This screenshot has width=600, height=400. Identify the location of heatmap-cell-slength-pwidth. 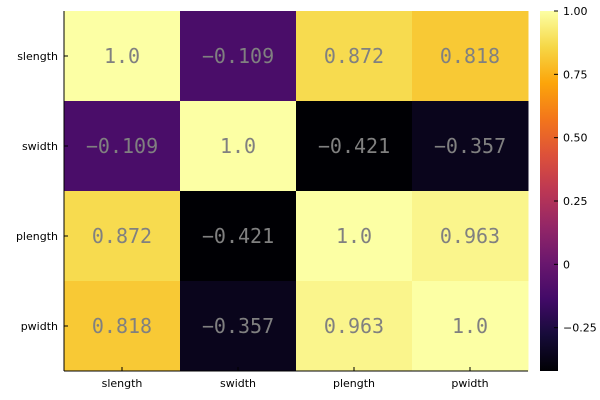
(470, 56).